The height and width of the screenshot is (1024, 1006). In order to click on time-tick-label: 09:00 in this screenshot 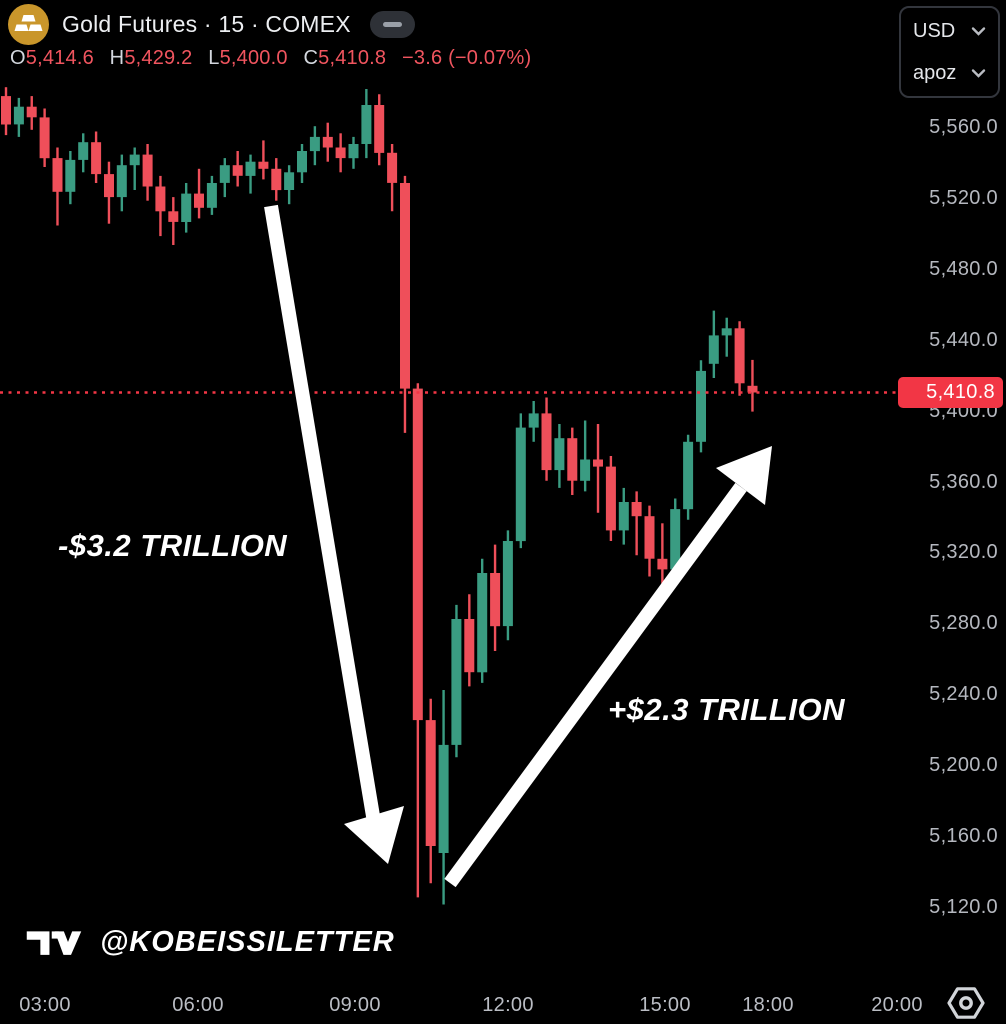, I will do `click(355, 1005)`.